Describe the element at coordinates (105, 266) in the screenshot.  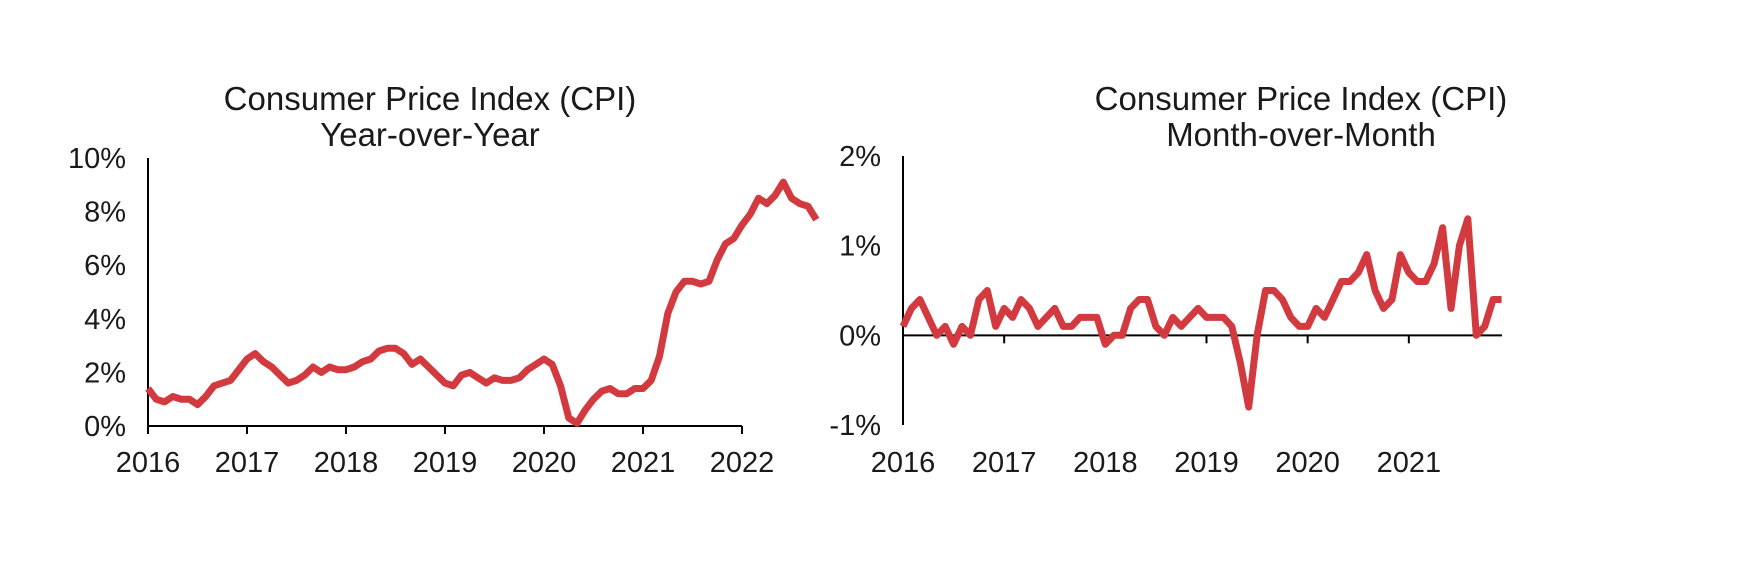
I see `yoy-y-tick-label: 6%` at that location.